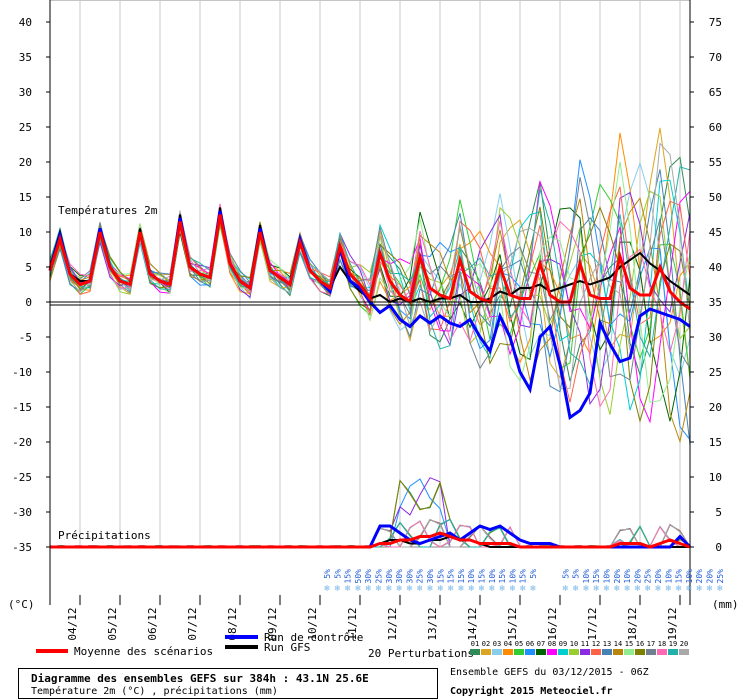 The height and width of the screenshot is (700, 740). I want to click on perturbation-id: 07, so click(541, 644).